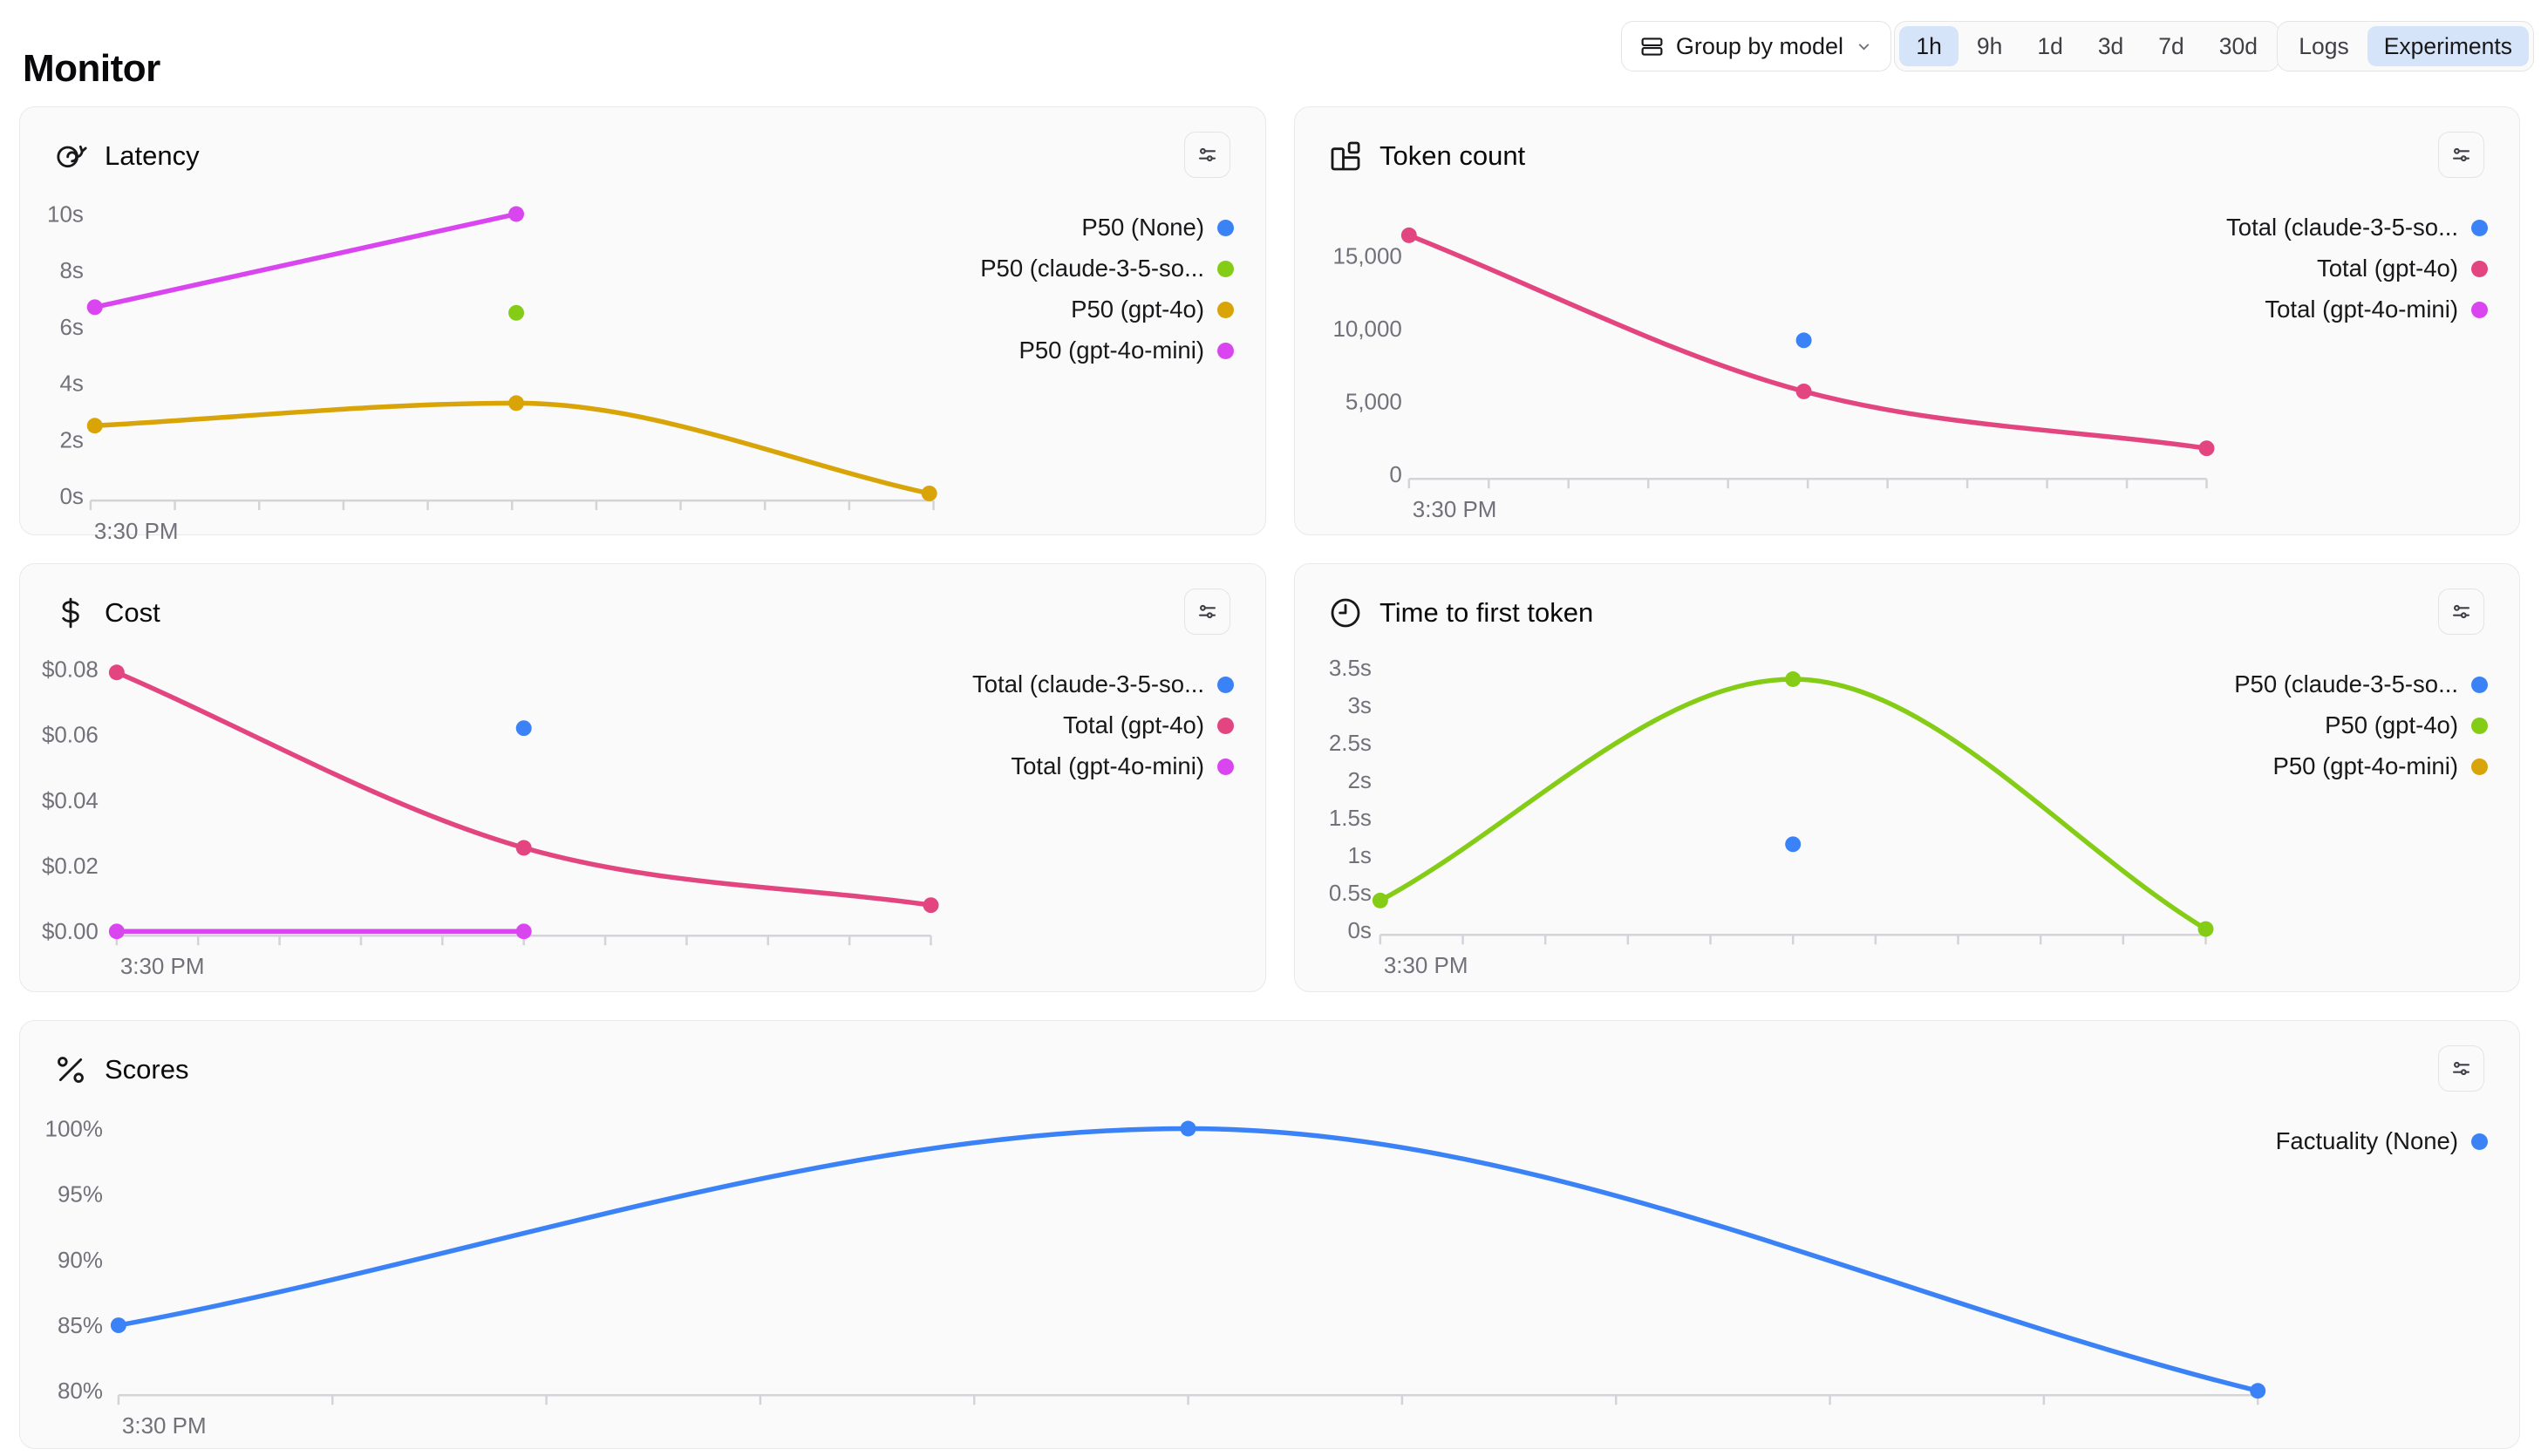  I want to click on percent-icon, so click(71, 1070).